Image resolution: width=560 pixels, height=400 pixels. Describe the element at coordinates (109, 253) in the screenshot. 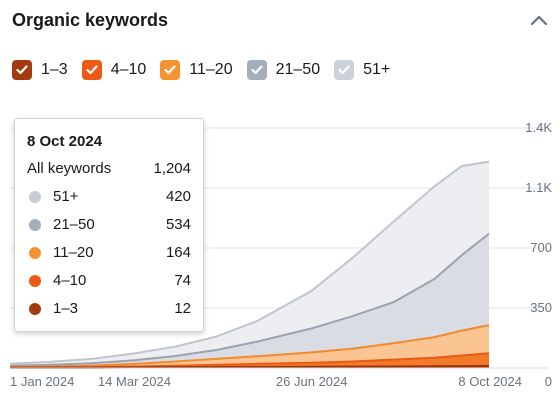

I see `tooltip-row: 11–20 164` at that location.